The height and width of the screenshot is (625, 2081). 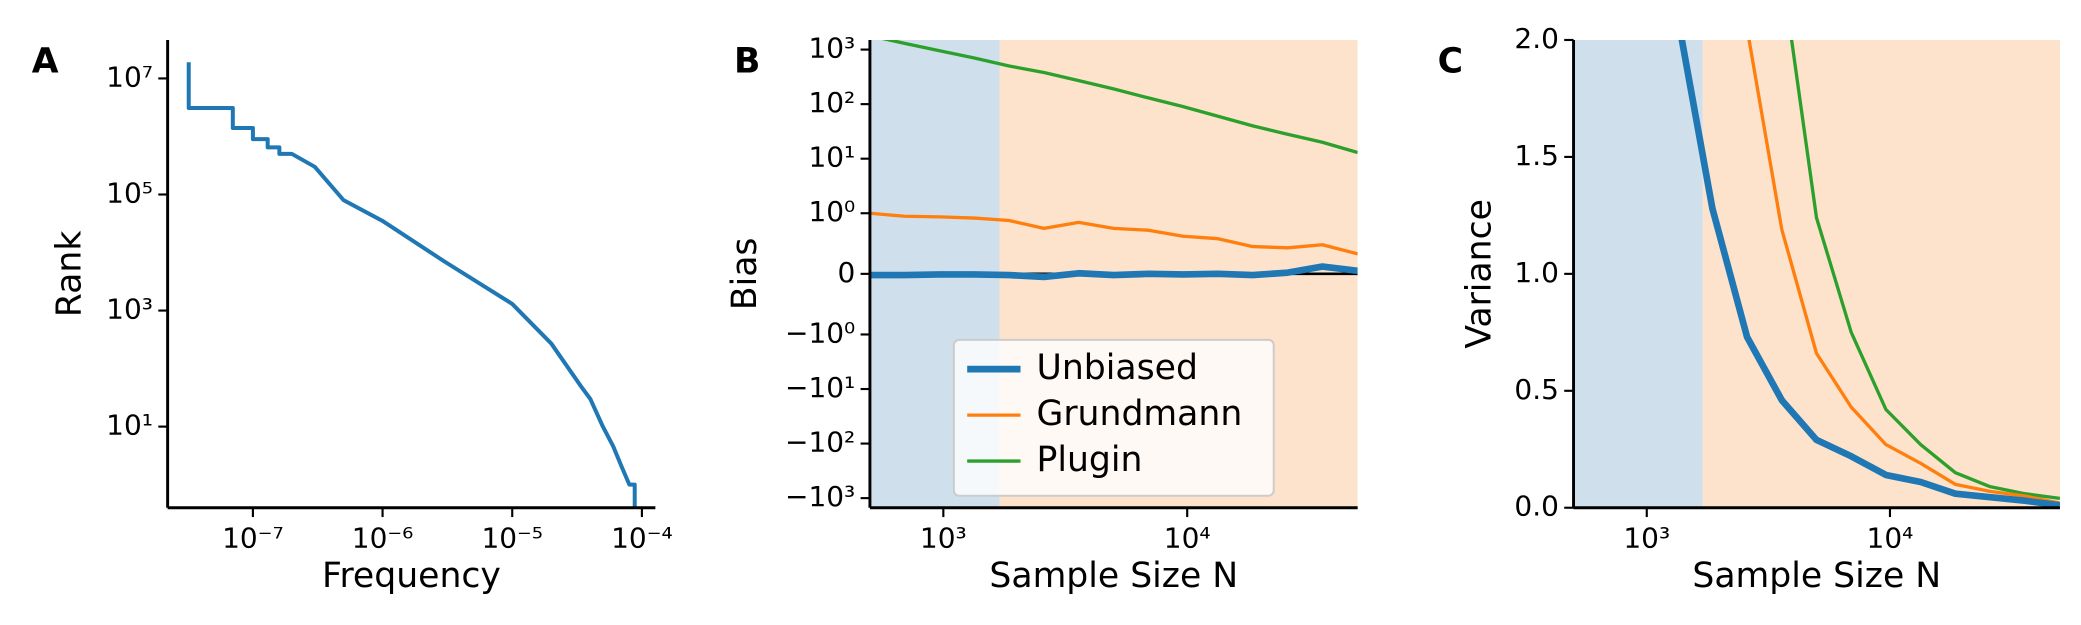 What do you see at coordinates (1117, 368) in the screenshot?
I see `legend-label: Unbiased` at bounding box center [1117, 368].